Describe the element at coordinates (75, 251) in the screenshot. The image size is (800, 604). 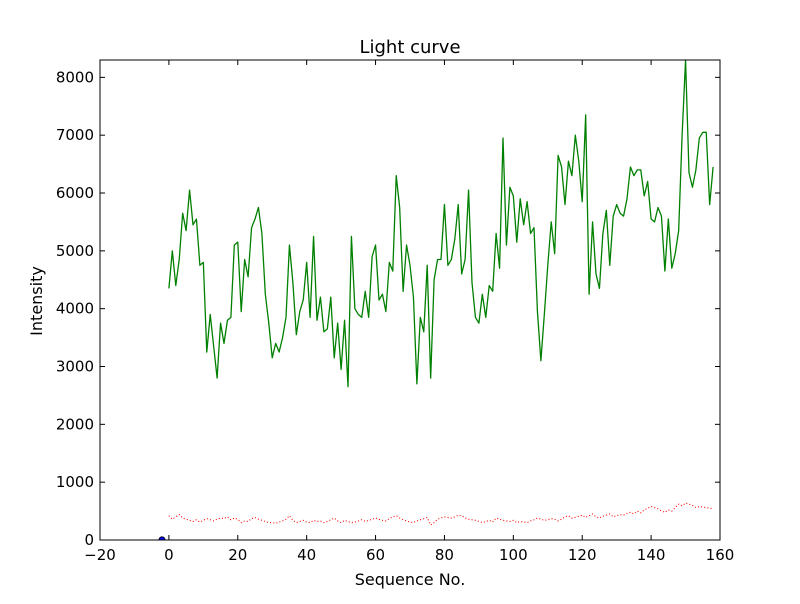
I see `y-tick-label: 5000` at that location.